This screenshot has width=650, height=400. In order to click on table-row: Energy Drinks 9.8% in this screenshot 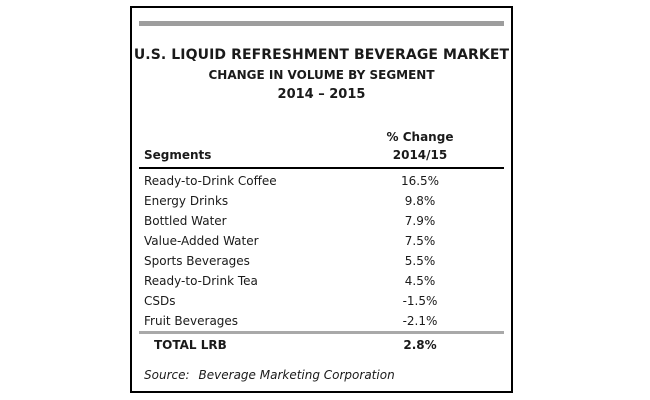, I will do `click(321, 201)`.